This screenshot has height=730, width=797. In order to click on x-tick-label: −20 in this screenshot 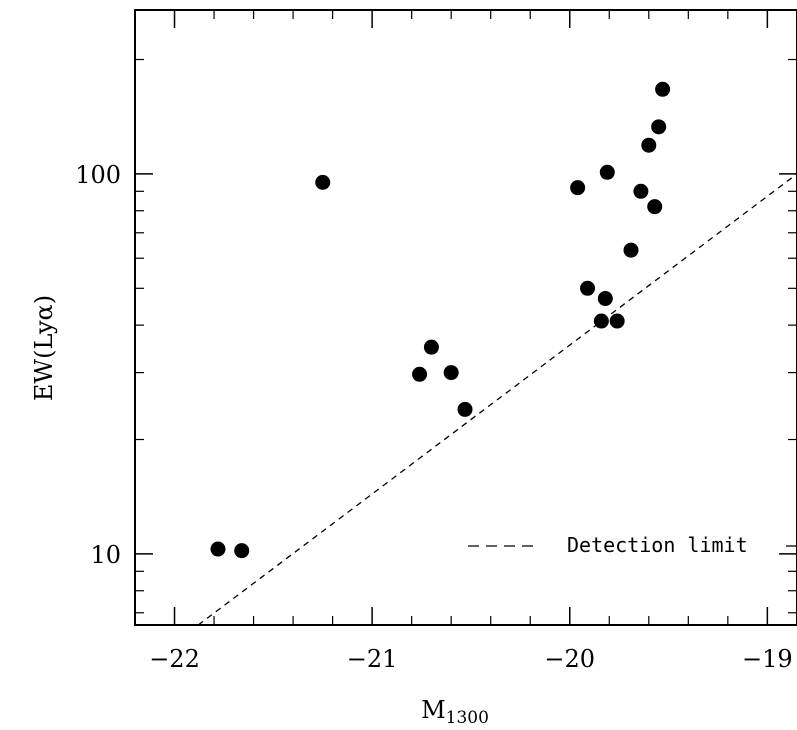, I will do `click(569, 659)`.